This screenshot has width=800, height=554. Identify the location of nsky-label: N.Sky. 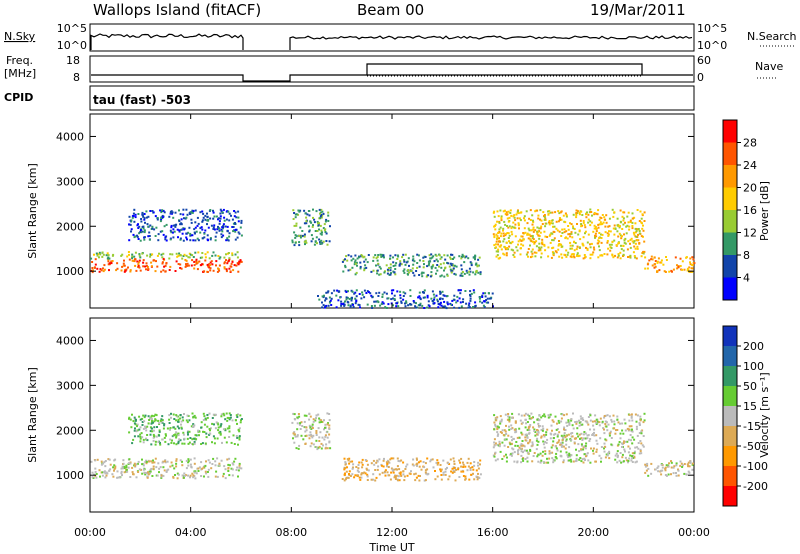
(20, 36).